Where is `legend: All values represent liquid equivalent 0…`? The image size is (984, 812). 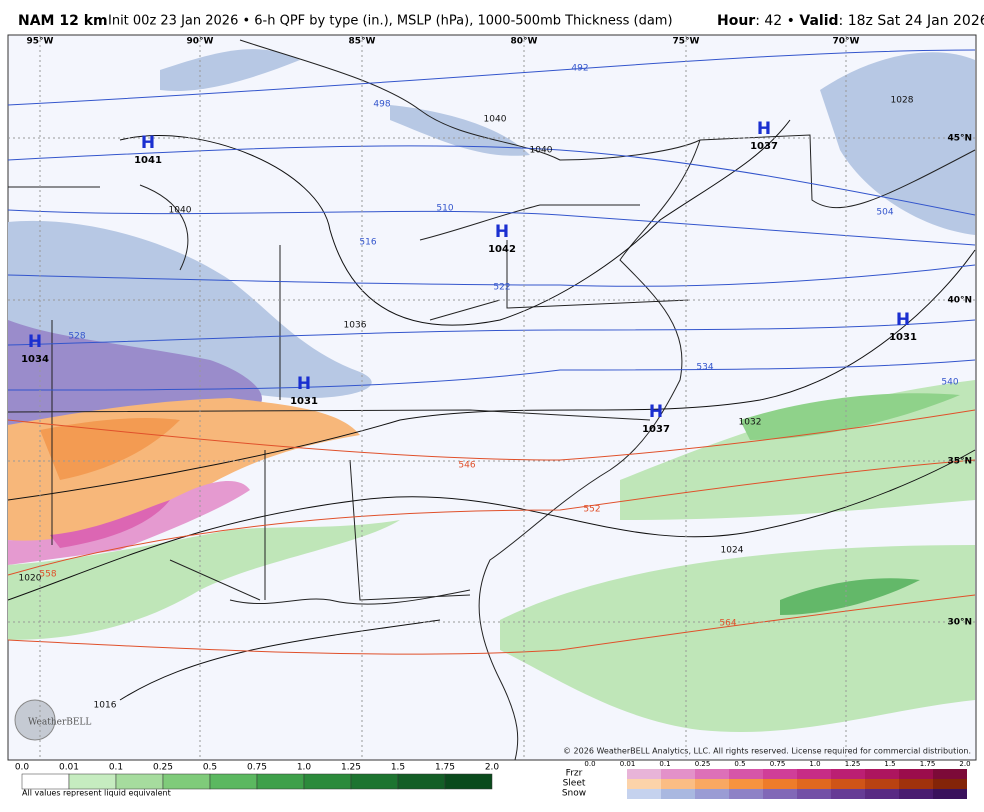
legend: All values represent liquid equivalent 0… is located at coordinates (493, 779).